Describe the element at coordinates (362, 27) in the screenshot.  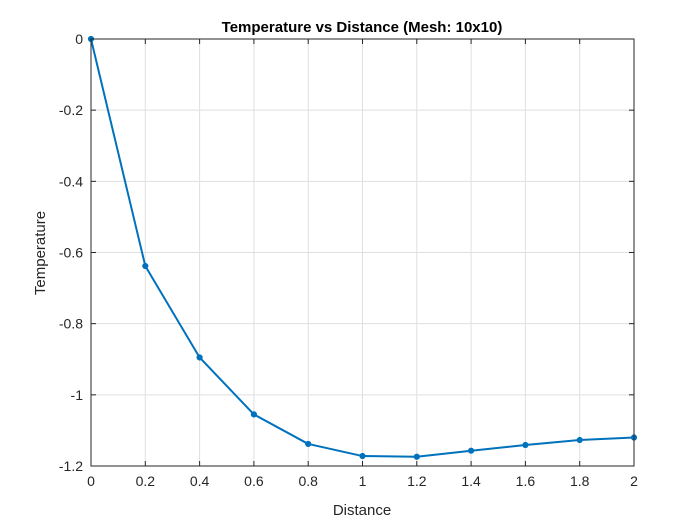
I see `chart-title: Temperature vs Distance (Mesh: 10x10)` at that location.